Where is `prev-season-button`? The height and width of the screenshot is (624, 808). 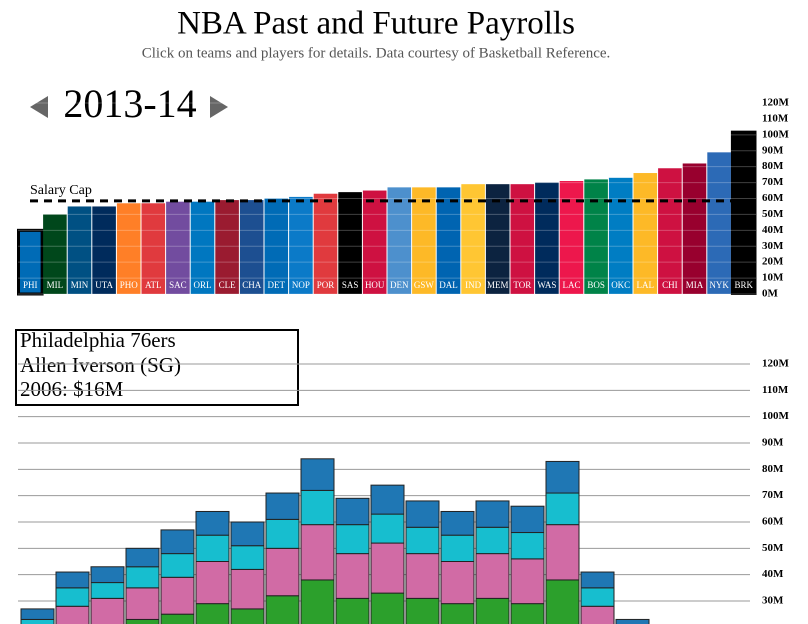 prev-season-button is located at coordinates (39, 107).